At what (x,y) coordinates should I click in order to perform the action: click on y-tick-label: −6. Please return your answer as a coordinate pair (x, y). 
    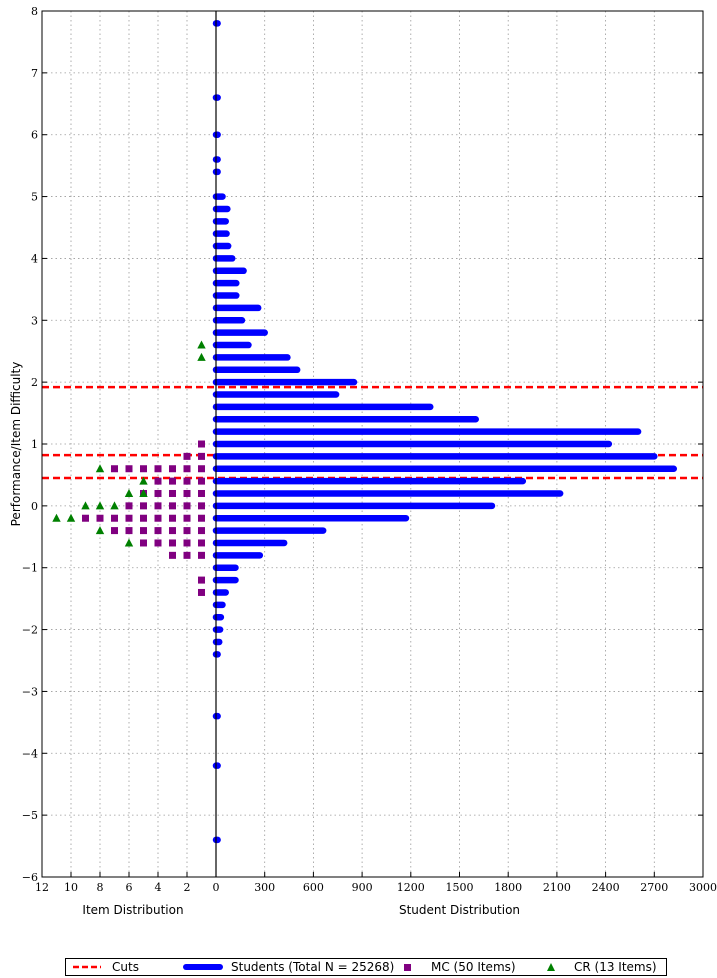
    Looking at the image, I should click on (30, 877).